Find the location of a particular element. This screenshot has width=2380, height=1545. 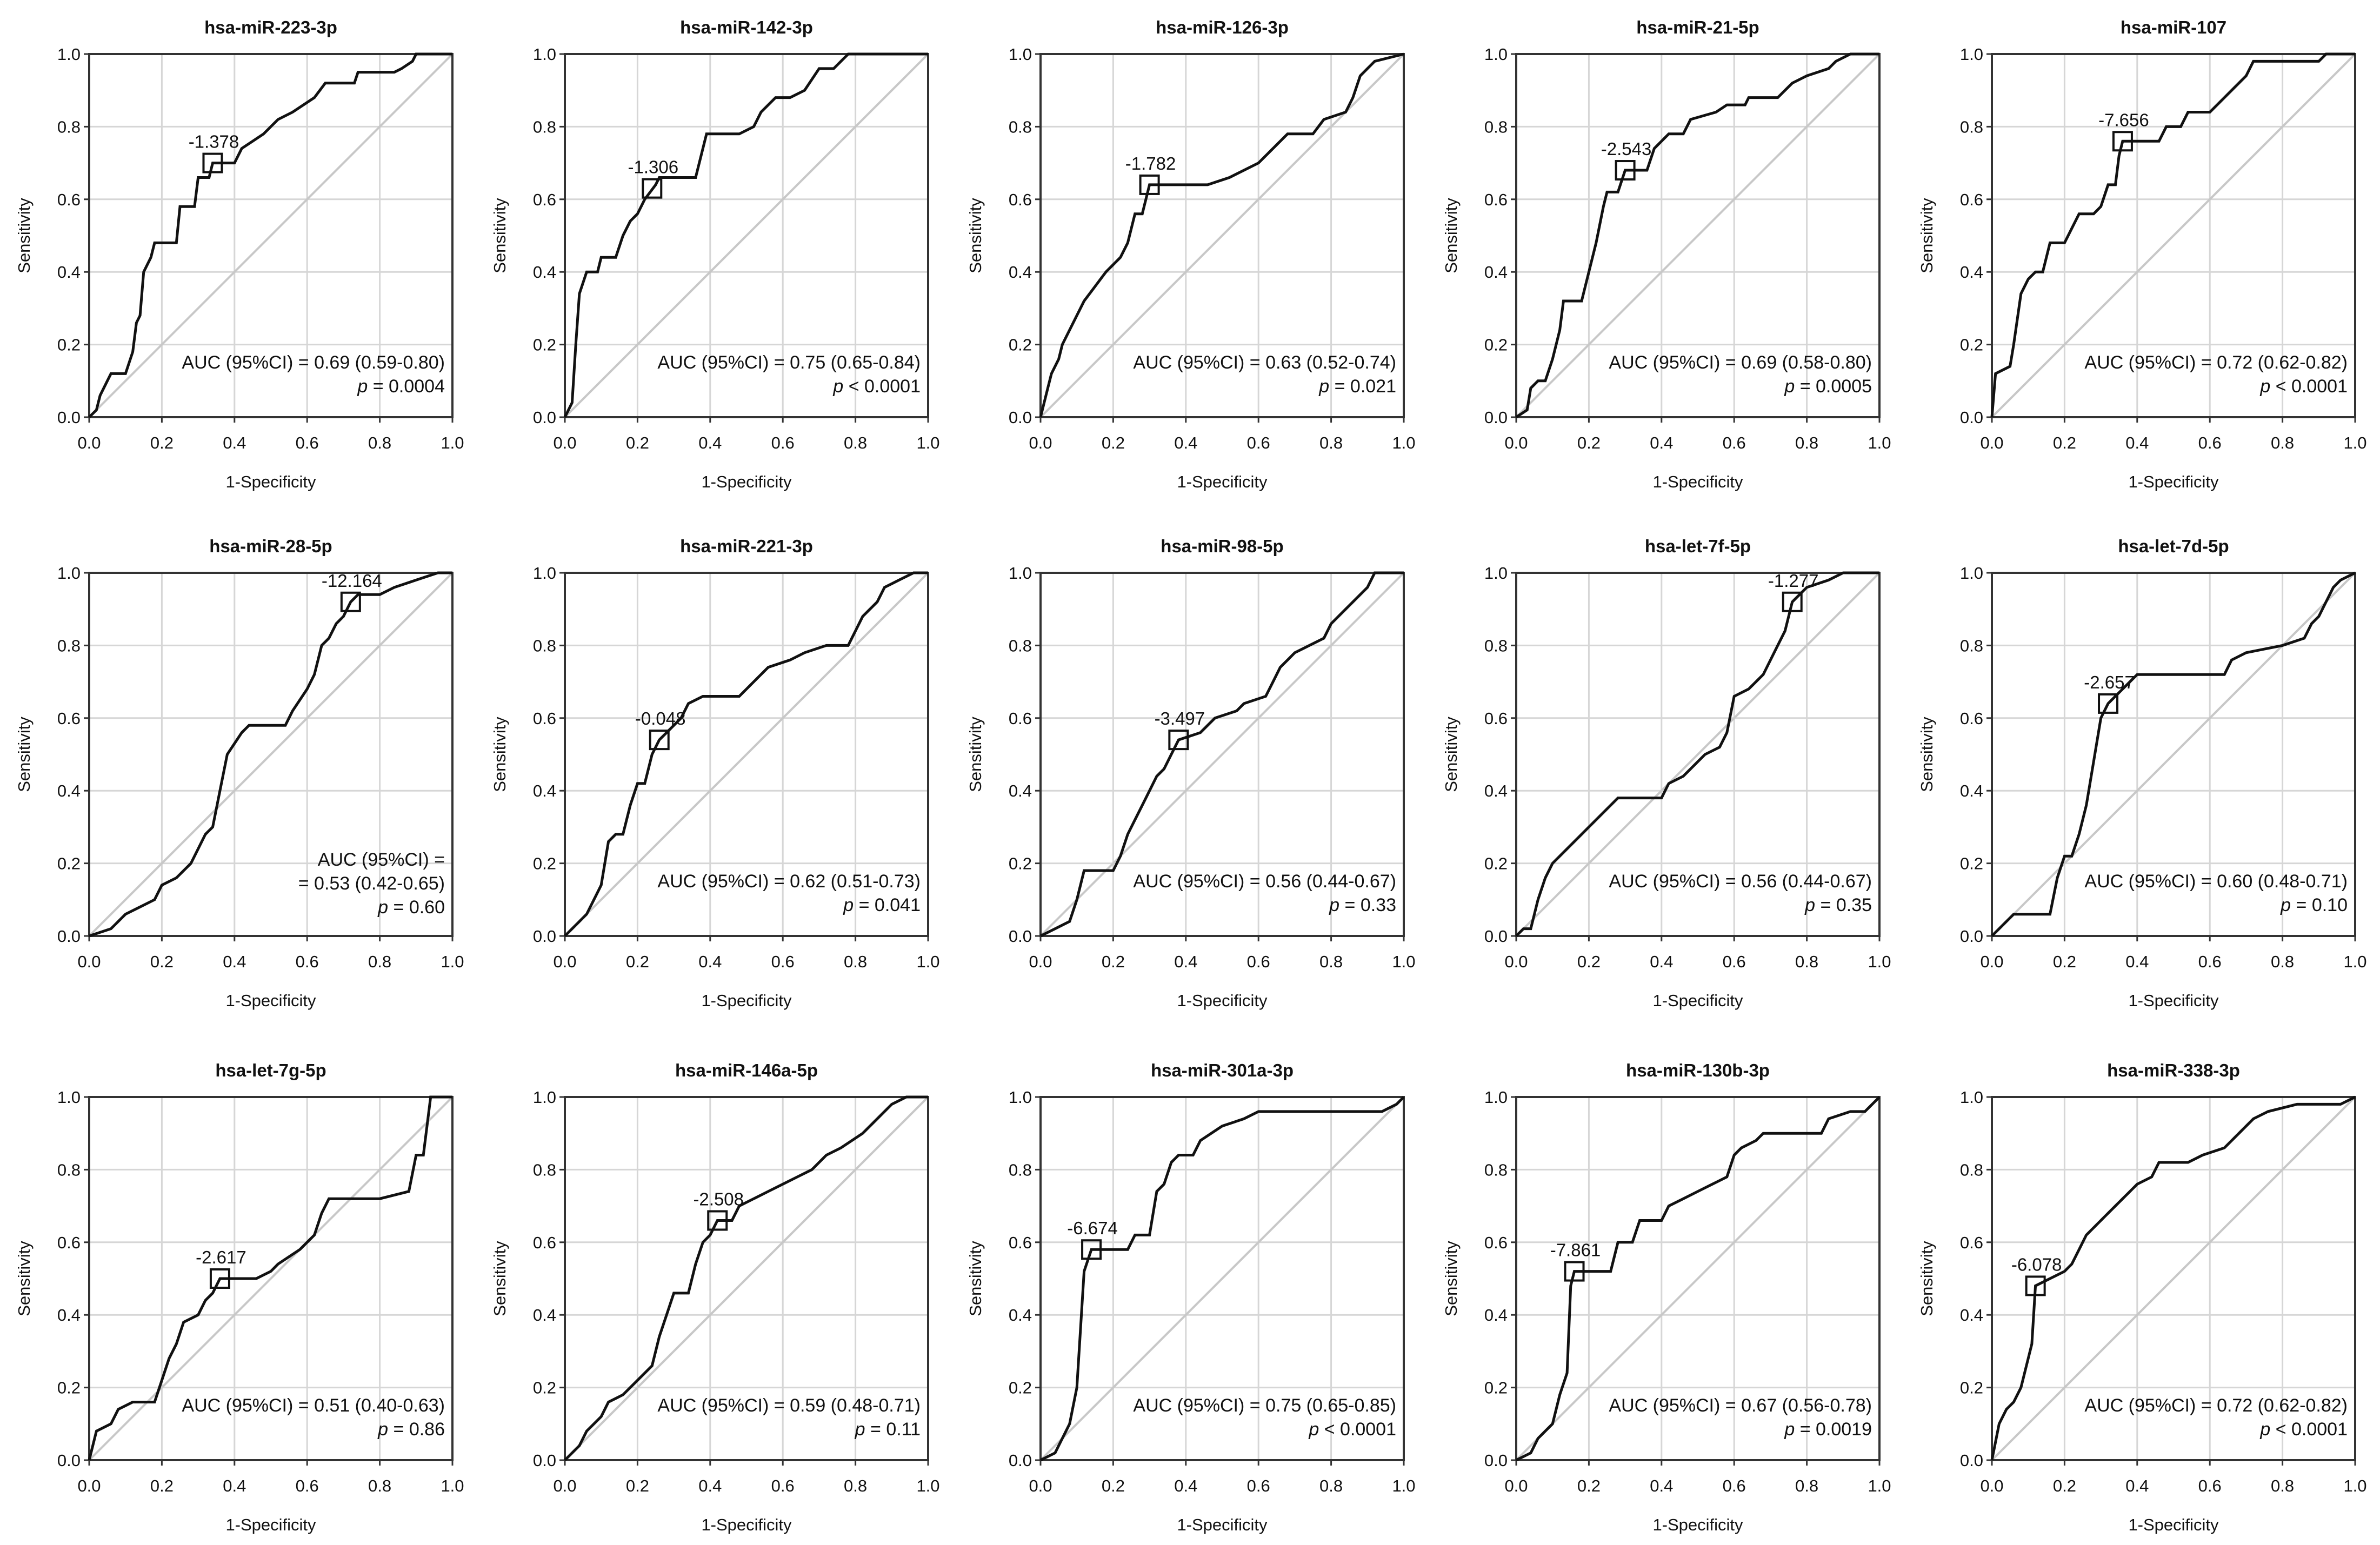

panel-title: hsa-miR-98-5p is located at coordinates (1222, 546).